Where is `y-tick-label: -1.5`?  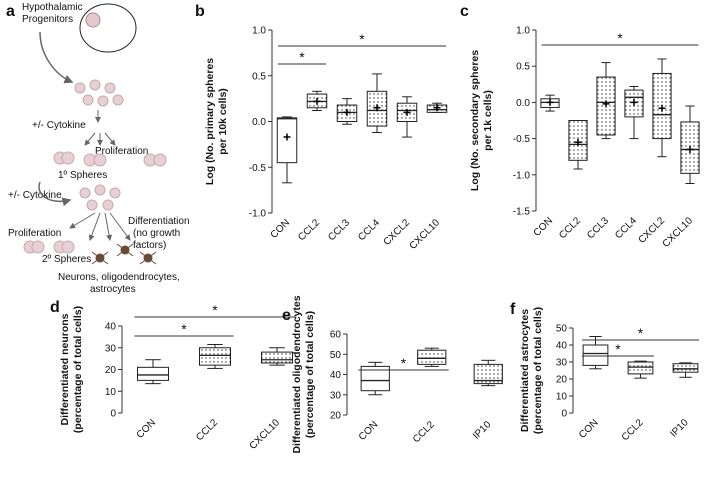 y-tick-label: -1.5 is located at coordinates (522, 212).